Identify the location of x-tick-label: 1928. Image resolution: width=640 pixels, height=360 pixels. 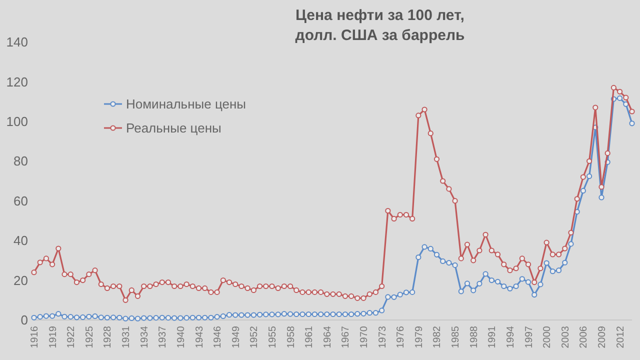
(108, 337).